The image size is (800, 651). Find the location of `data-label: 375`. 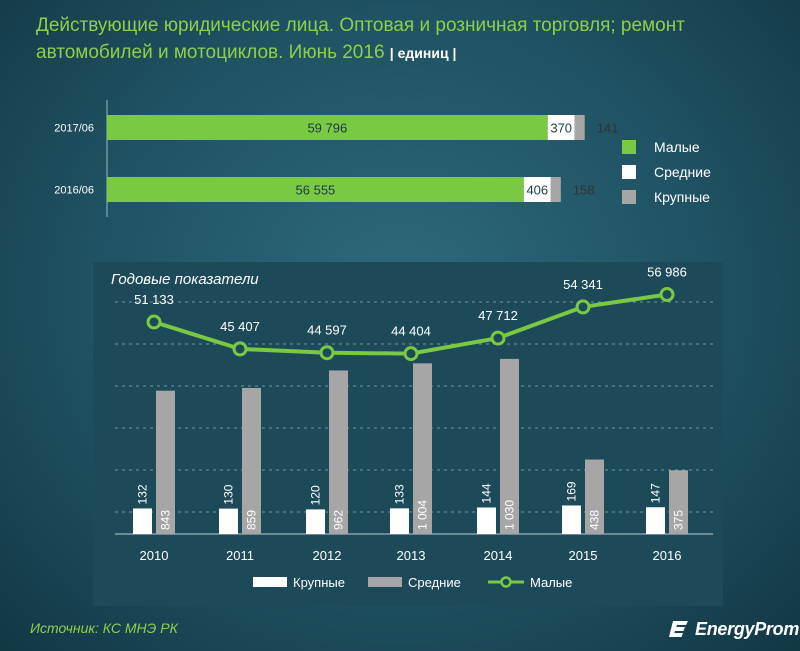

data-label: 375 is located at coordinates (679, 520).